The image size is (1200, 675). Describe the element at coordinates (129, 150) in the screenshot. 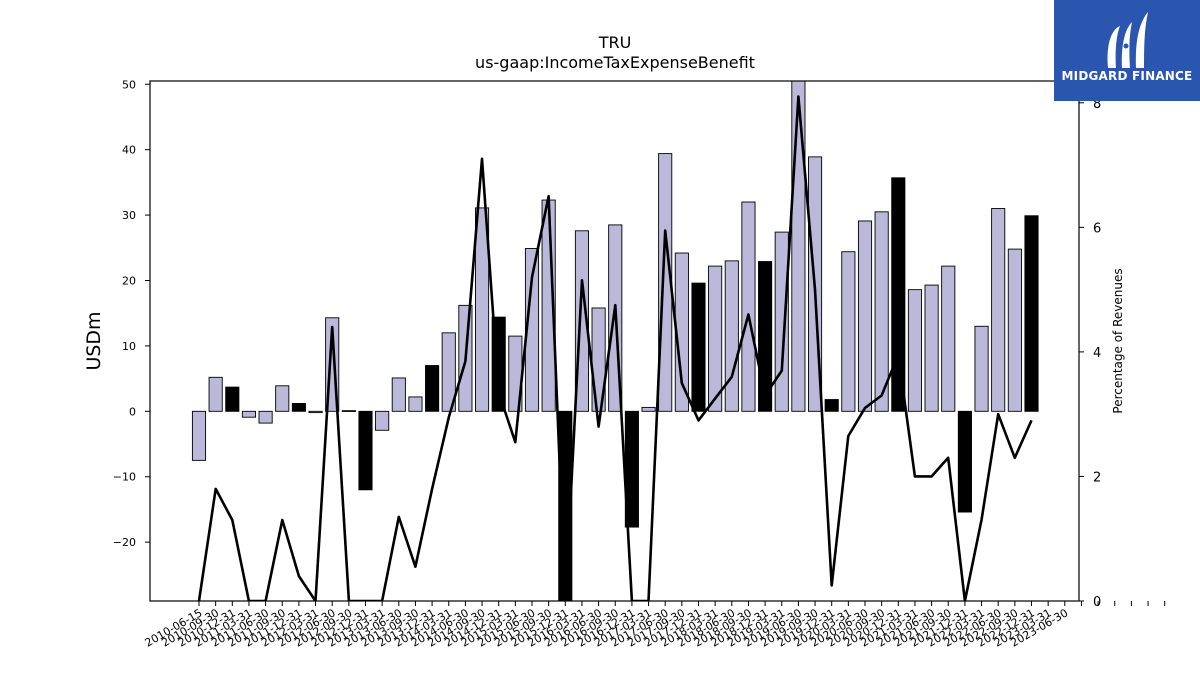

I see `y-tick-label: 40` at that location.